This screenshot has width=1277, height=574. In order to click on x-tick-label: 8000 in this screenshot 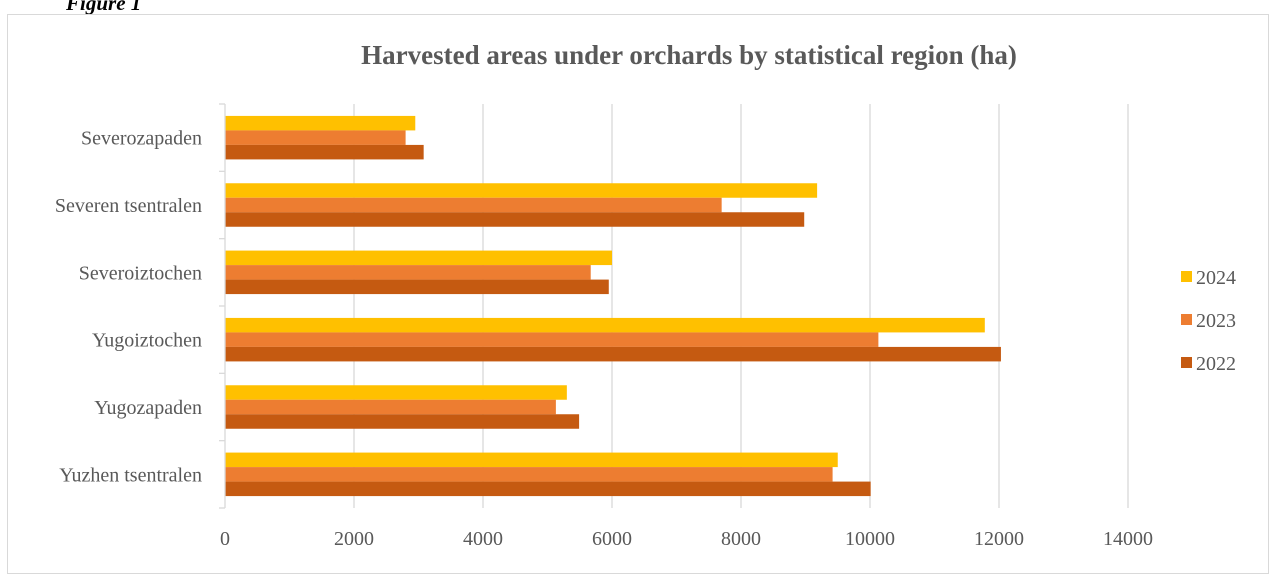, I will do `click(741, 539)`.